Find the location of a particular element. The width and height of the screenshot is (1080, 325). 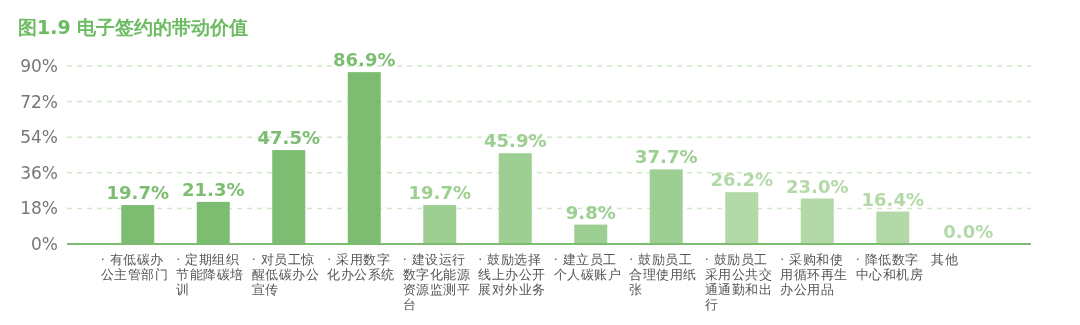

x-tick-label: · 采购和使用循环再生办公用品 is located at coordinates (814, 274).